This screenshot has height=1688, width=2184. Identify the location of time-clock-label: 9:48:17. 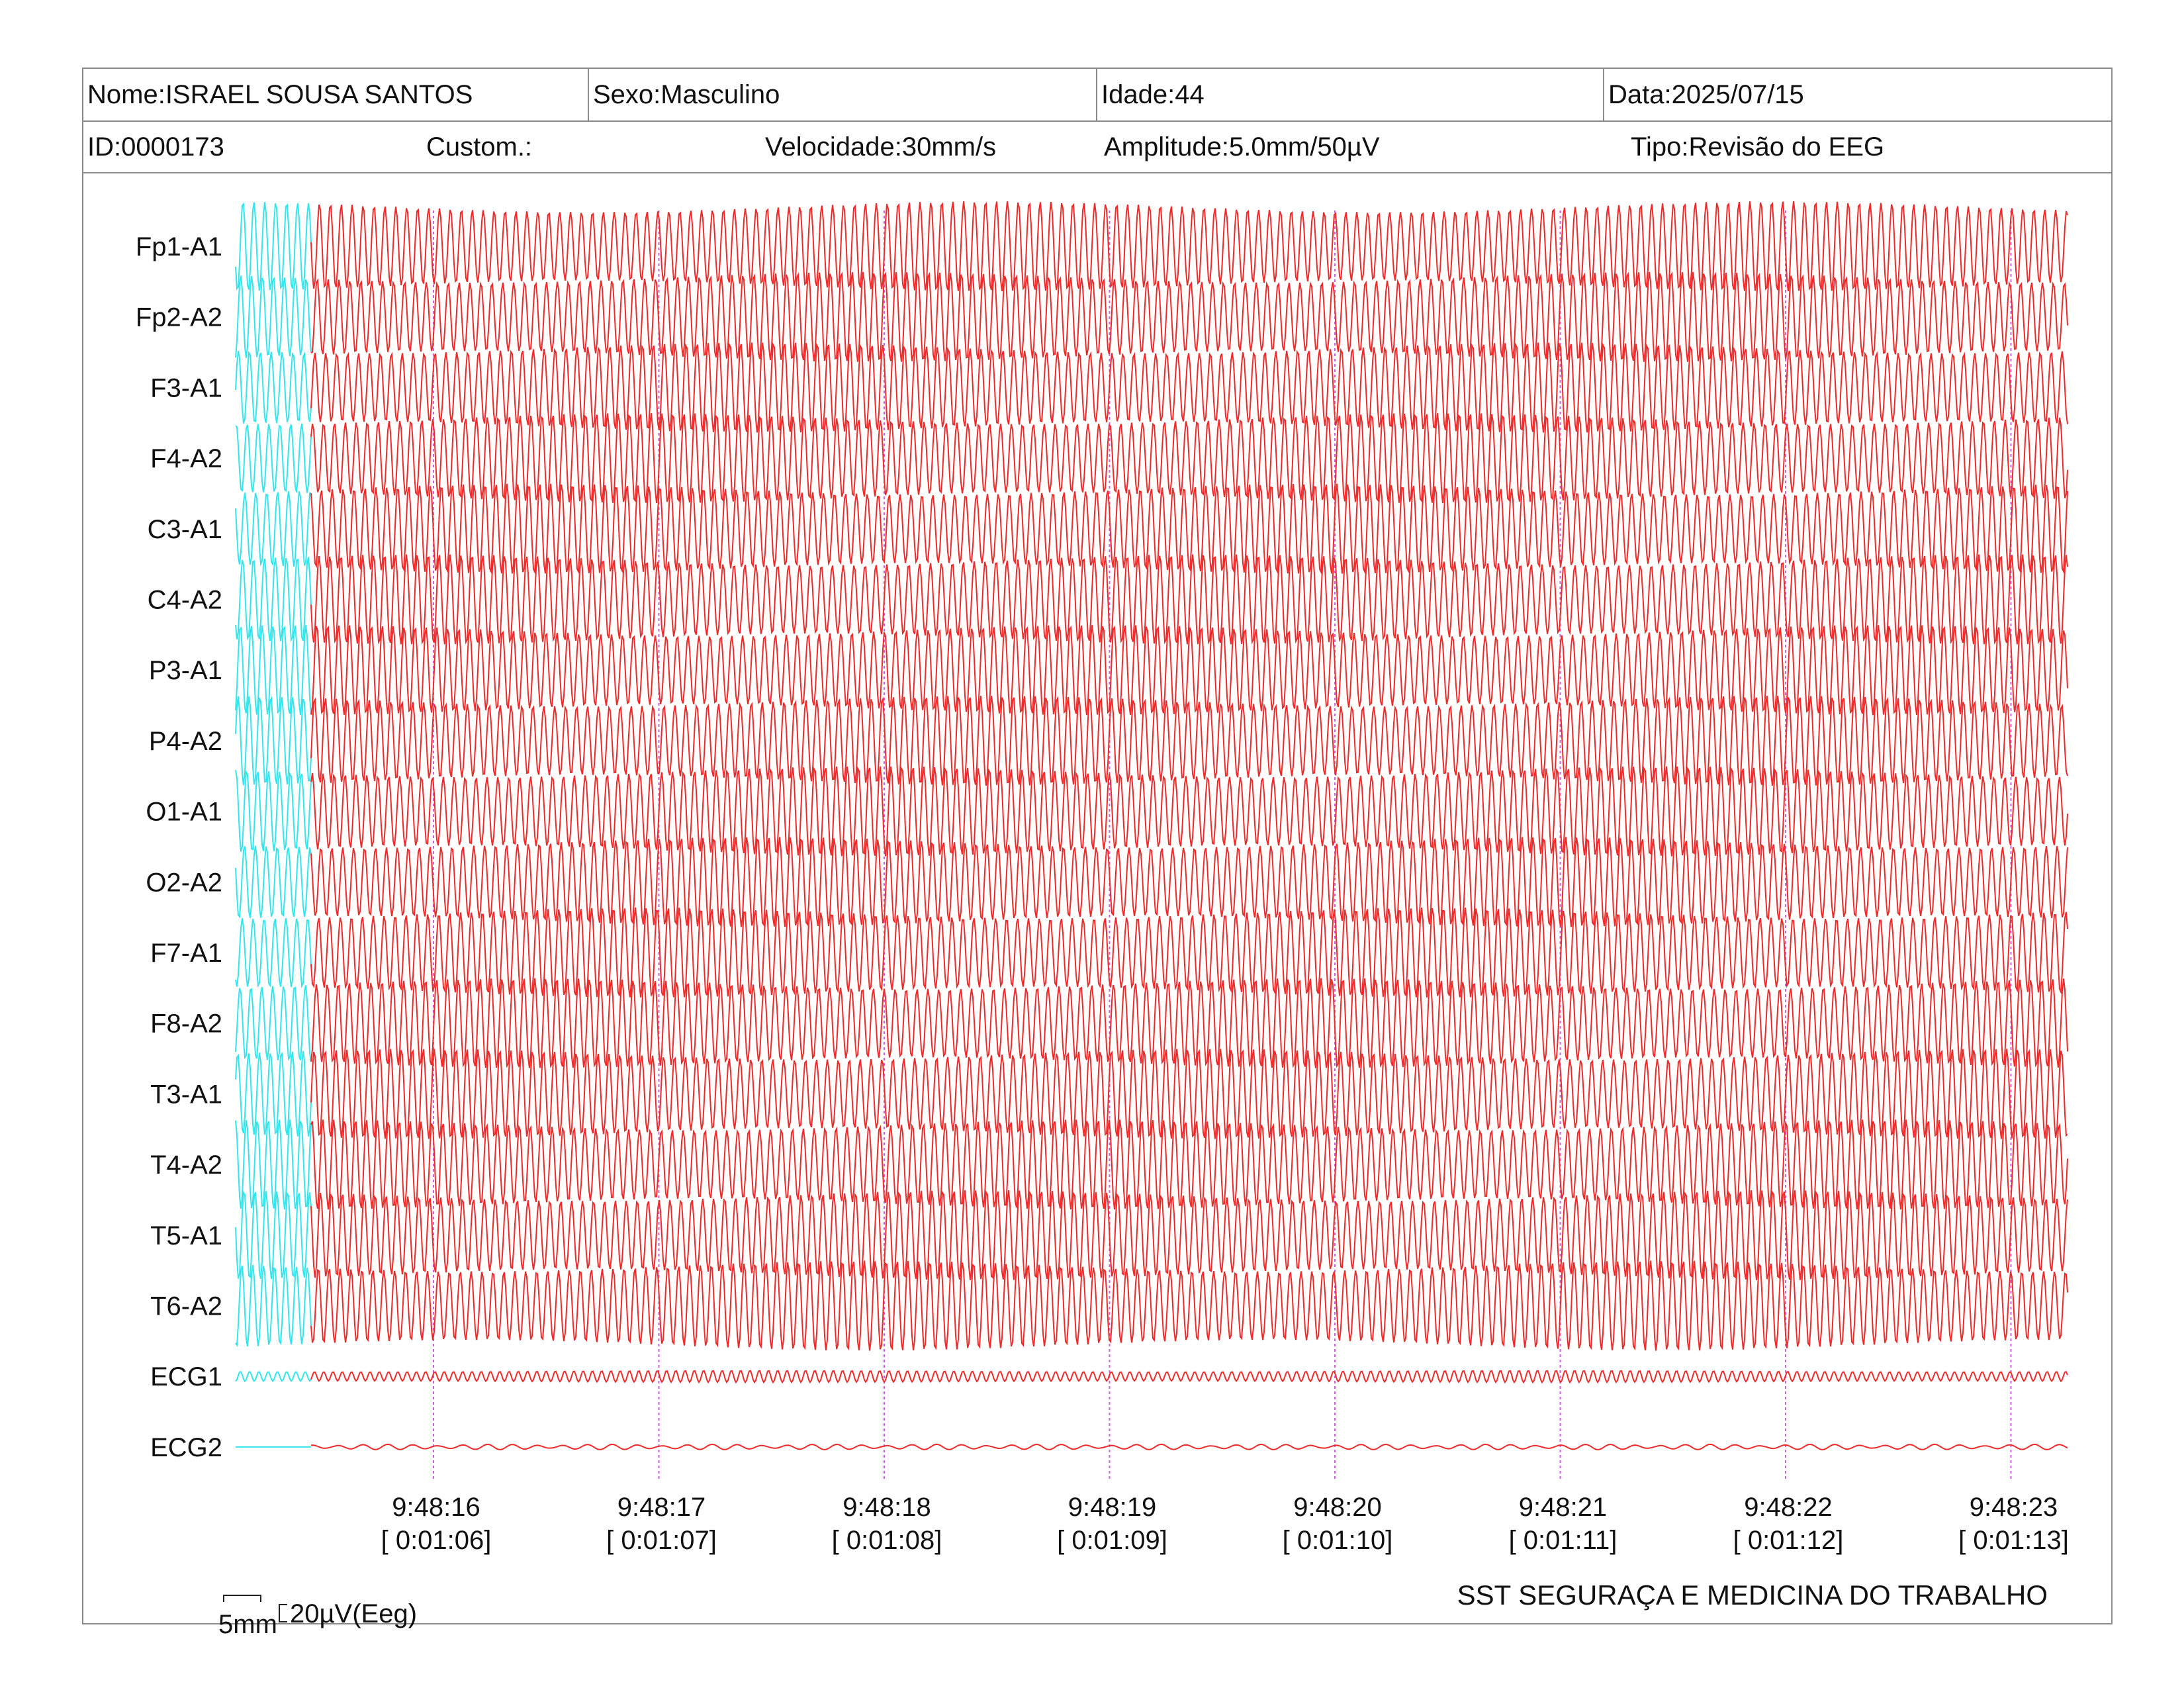
(661, 1507).